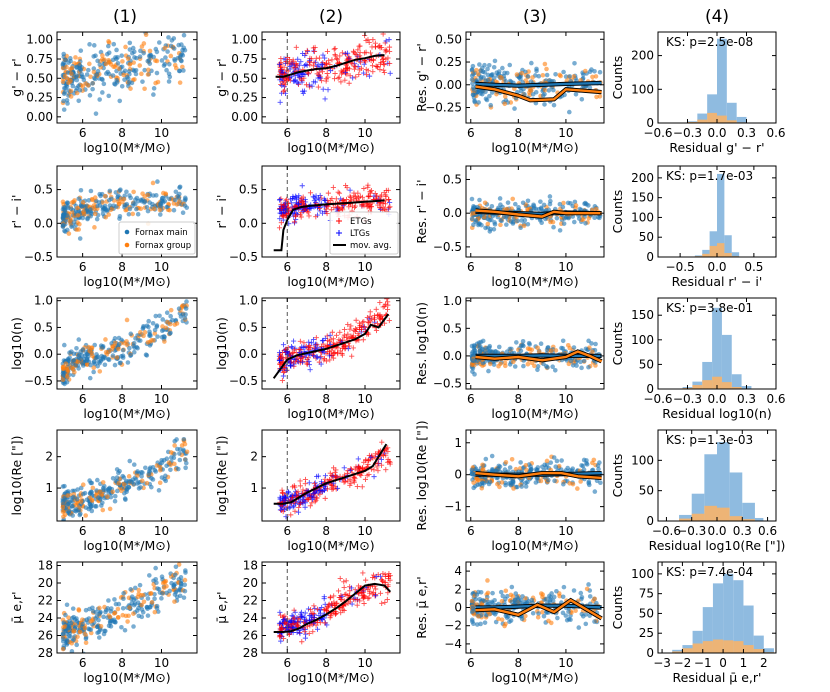 This screenshot has width=830, height=692. Describe the element at coordinates (45, 618) in the screenshot. I see `col1-ytick-label: 24` at that location.